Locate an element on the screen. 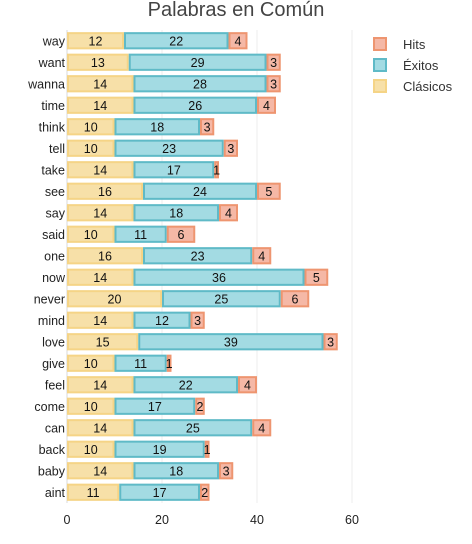 Image resolution: width=472 pixels, height=544 pixels. category-label: think is located at coordinates (52, 127).